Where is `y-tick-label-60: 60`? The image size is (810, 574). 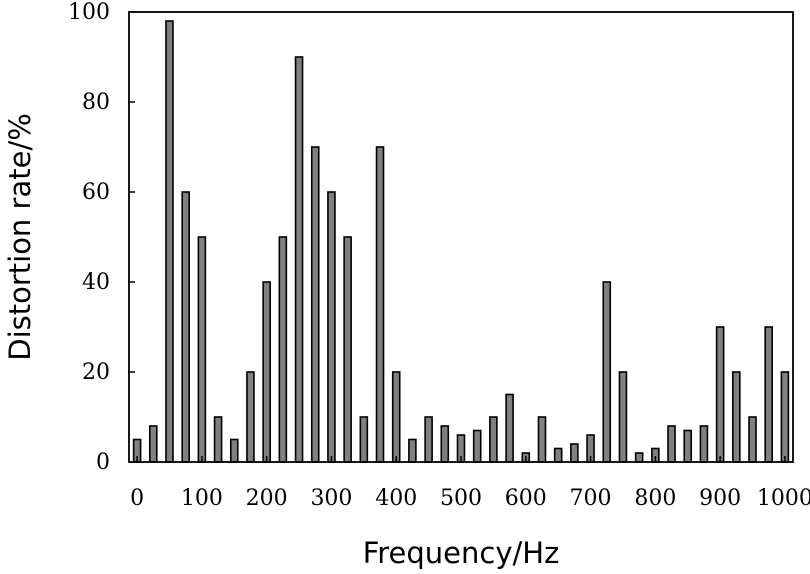
y-tick-label-60: 60 is located at coordinates (96, 192).